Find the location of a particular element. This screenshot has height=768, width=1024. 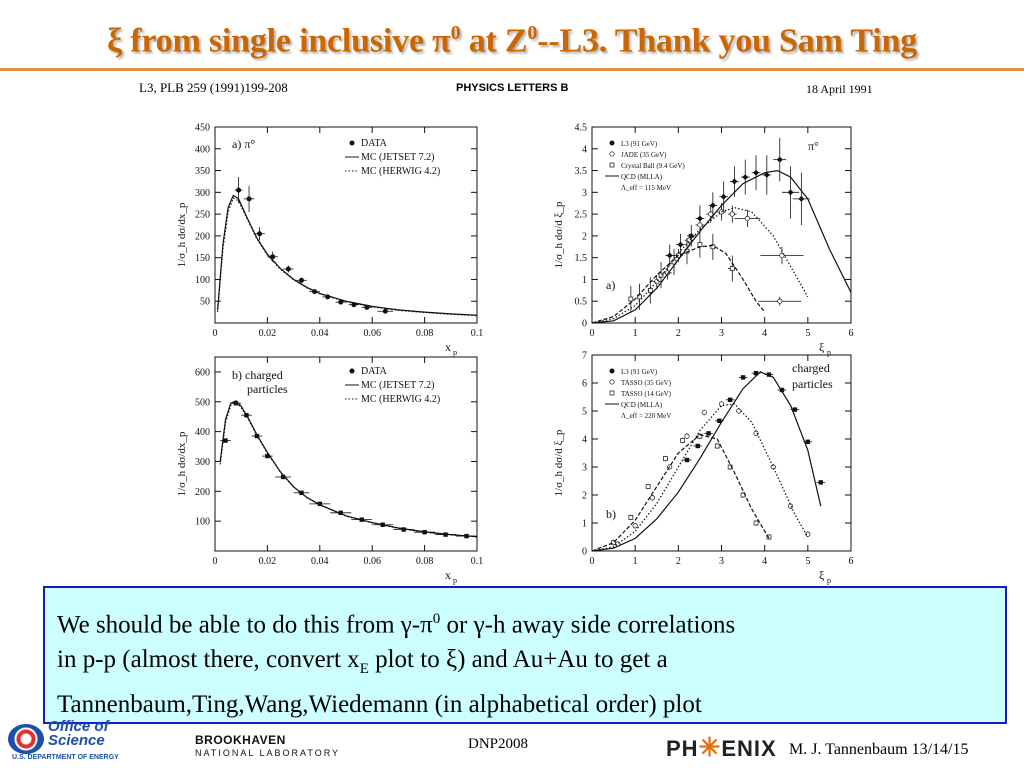

y-tick-label: 4.5 is located at coordinates (581, 128).